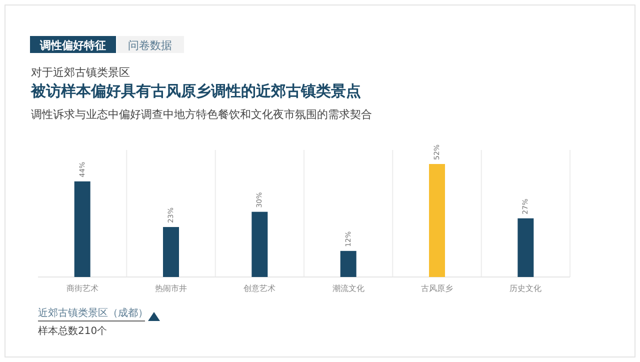 The height and width of the screenshot is (362, 640). Describe the element at coordinates (437, 288) in the screenshot. I see `x-tick-label: 古风原乡` at that location.